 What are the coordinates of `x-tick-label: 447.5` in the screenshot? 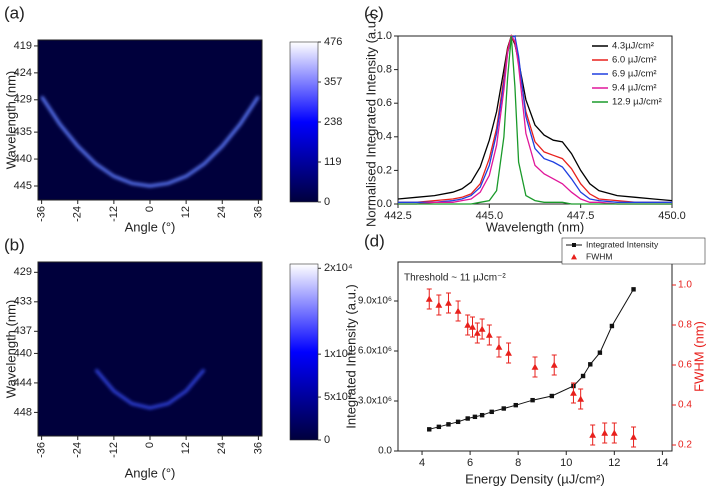 It's located at (581, 216).